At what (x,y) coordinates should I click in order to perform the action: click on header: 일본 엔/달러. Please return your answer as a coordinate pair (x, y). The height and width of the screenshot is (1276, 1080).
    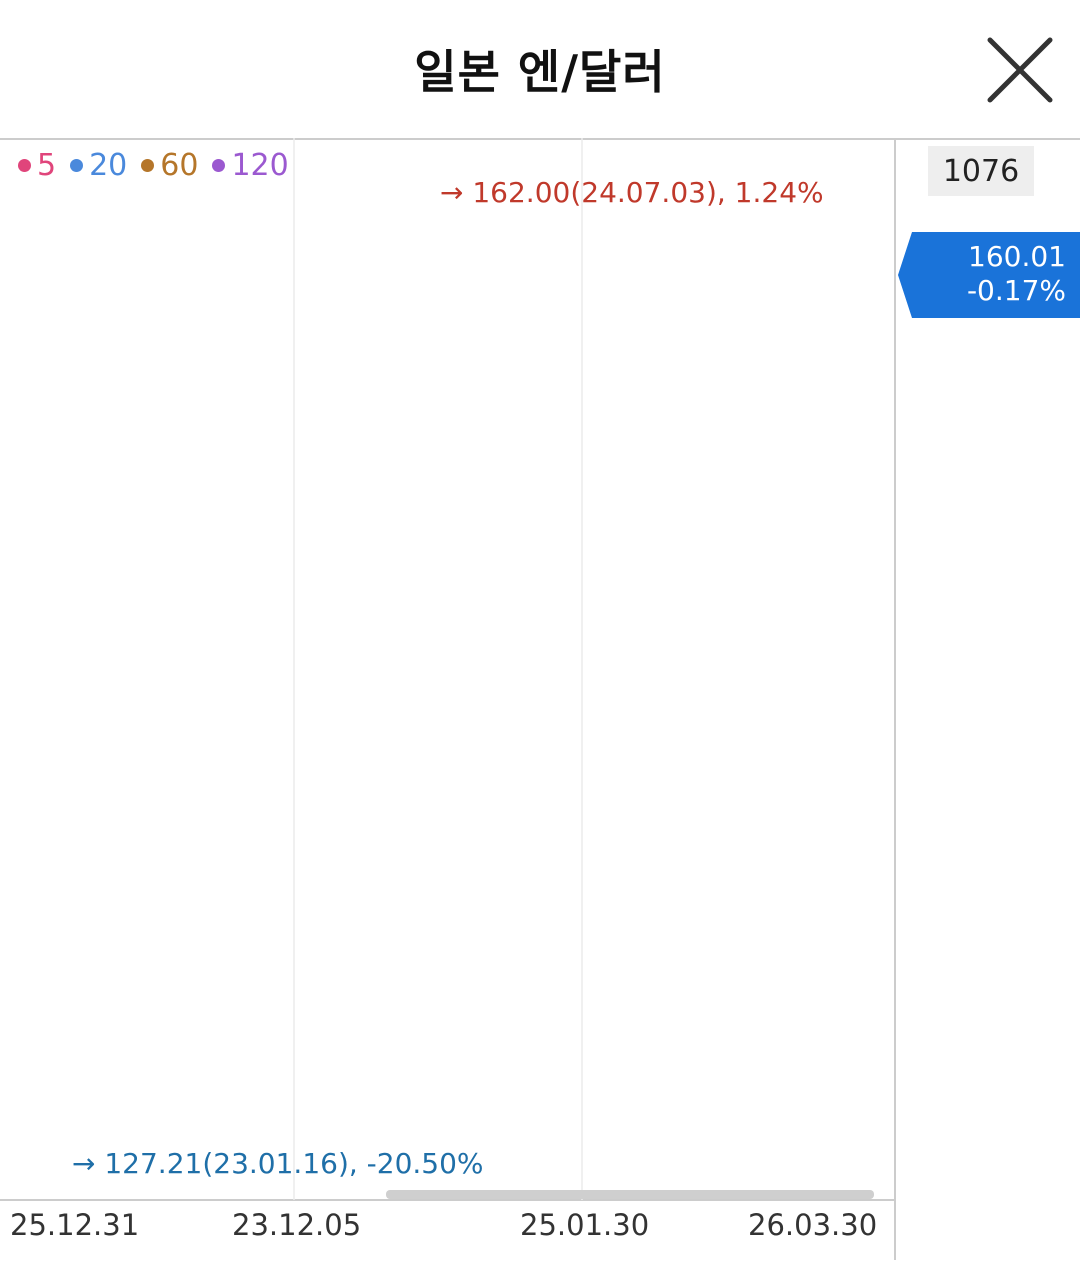
    Looking at the image, I should click on (540, 69).